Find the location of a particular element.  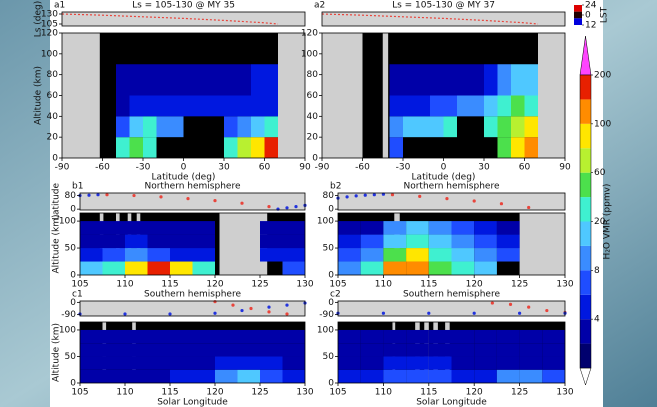

panel-title: Ls = 105-130 @ MY 37 is located at coordinates (443, 6).